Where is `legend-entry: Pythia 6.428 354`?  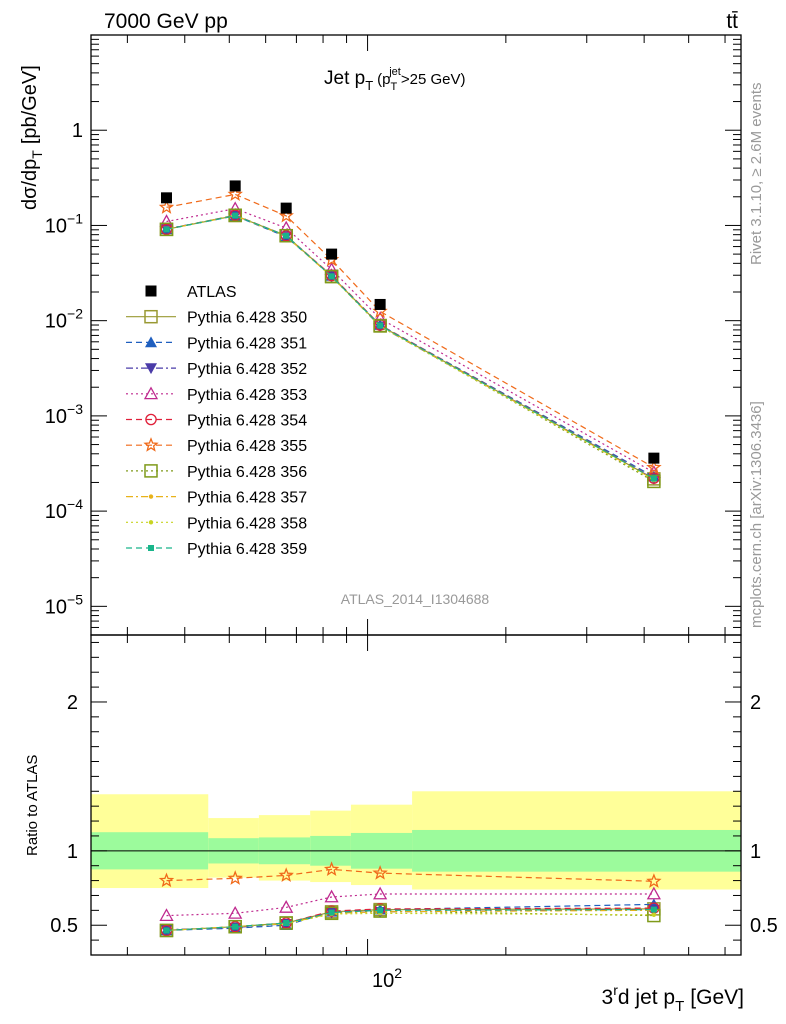
legend-entry: Pythia 6.428 354 is located at coordinates (216, 421).